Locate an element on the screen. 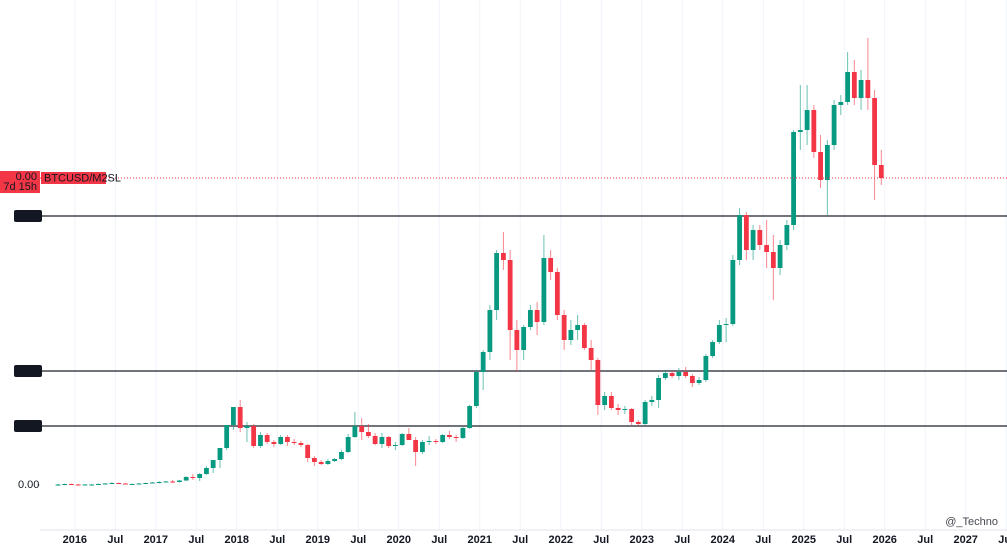 This screenshot has width=1007, height=546. symbol-label: BTCUSD/M2SL is located at coordinates (82, 178).